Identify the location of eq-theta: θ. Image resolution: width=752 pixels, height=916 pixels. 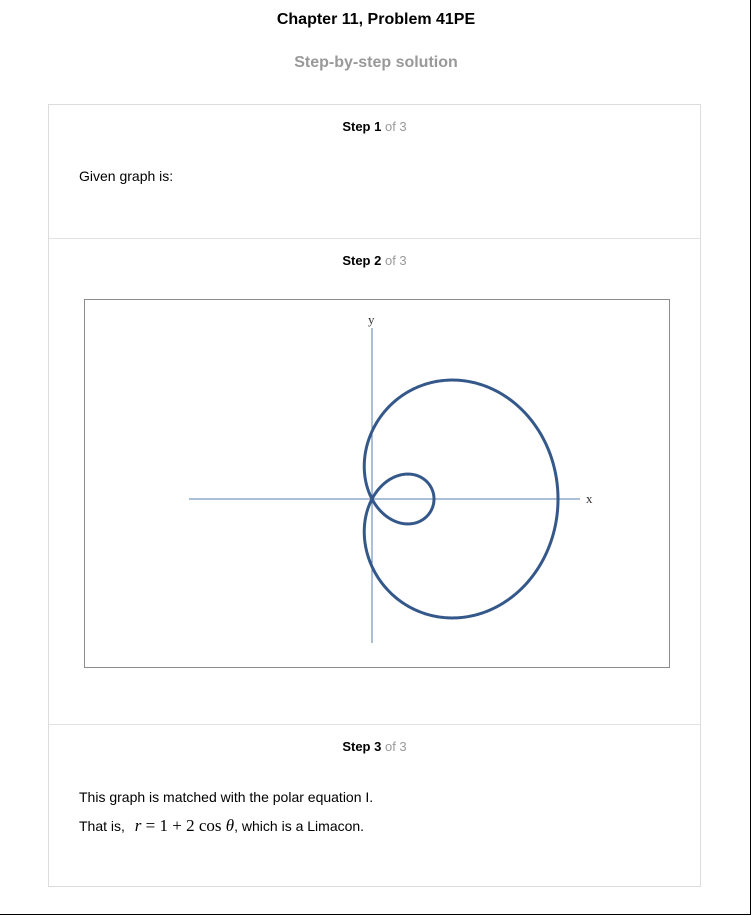
(230, 825).